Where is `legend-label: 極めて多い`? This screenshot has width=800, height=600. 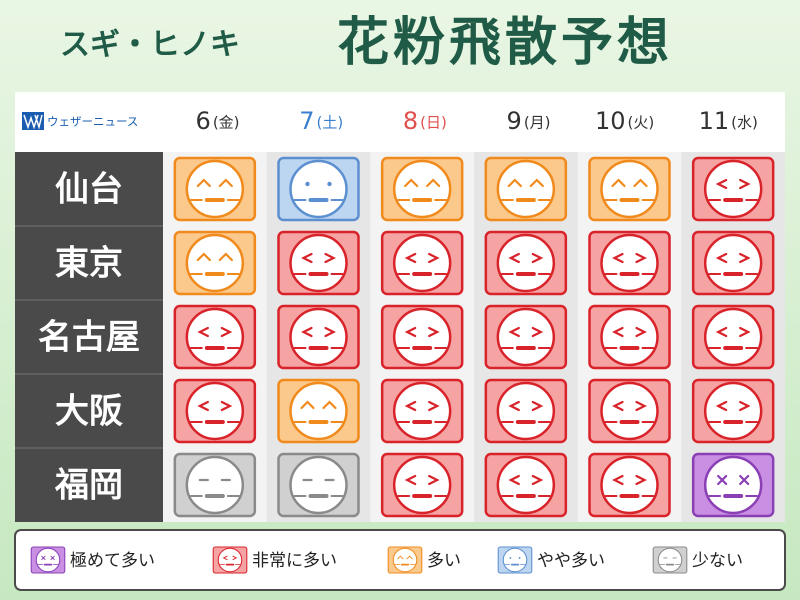
legend-label: 極めて多い is located at coordinates (112, 561).